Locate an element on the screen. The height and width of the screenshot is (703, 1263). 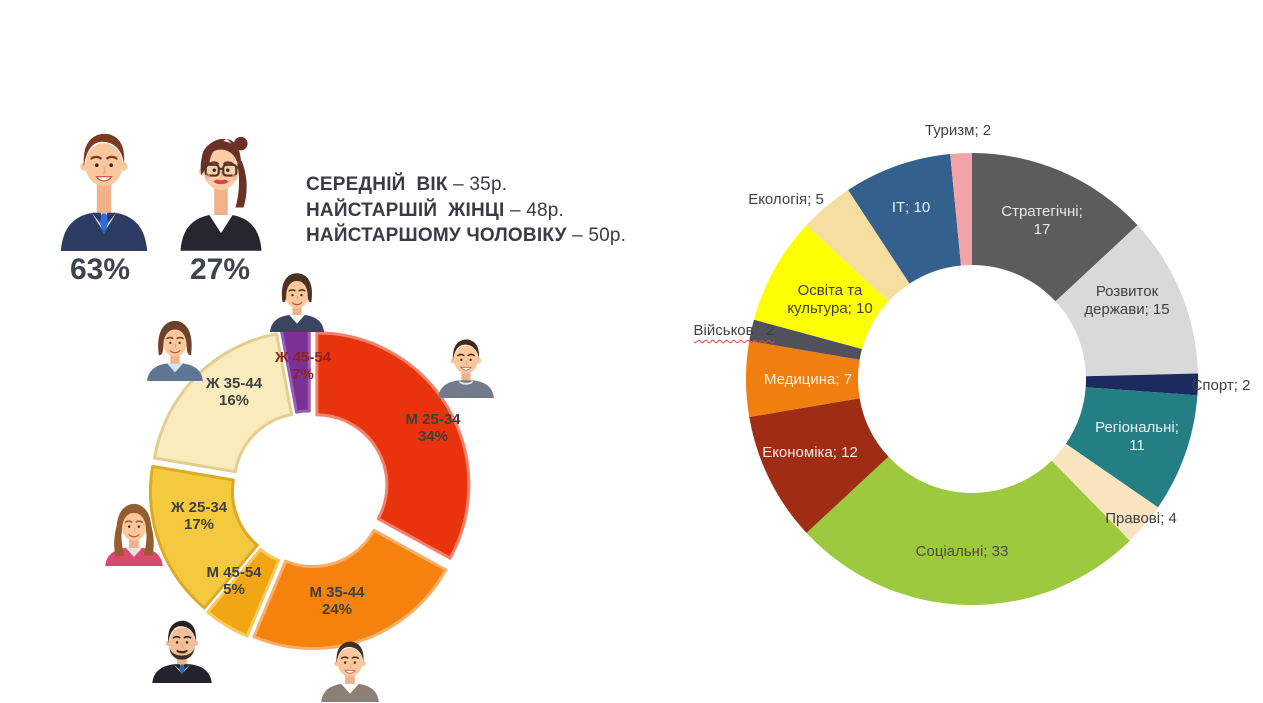
fact-line-oldest-woman: НАЙСТАРШІЙ ЖІНЦІ – 48р. is located at coordinates (466, 211).